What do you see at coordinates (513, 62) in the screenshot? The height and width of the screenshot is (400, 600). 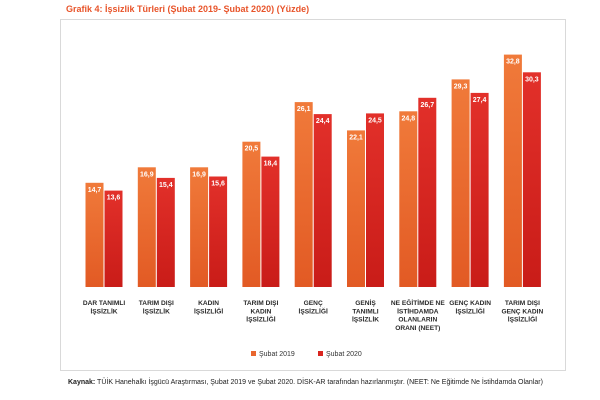 I see `bar-value-label: 32,8` at bounding box center [513, 62].